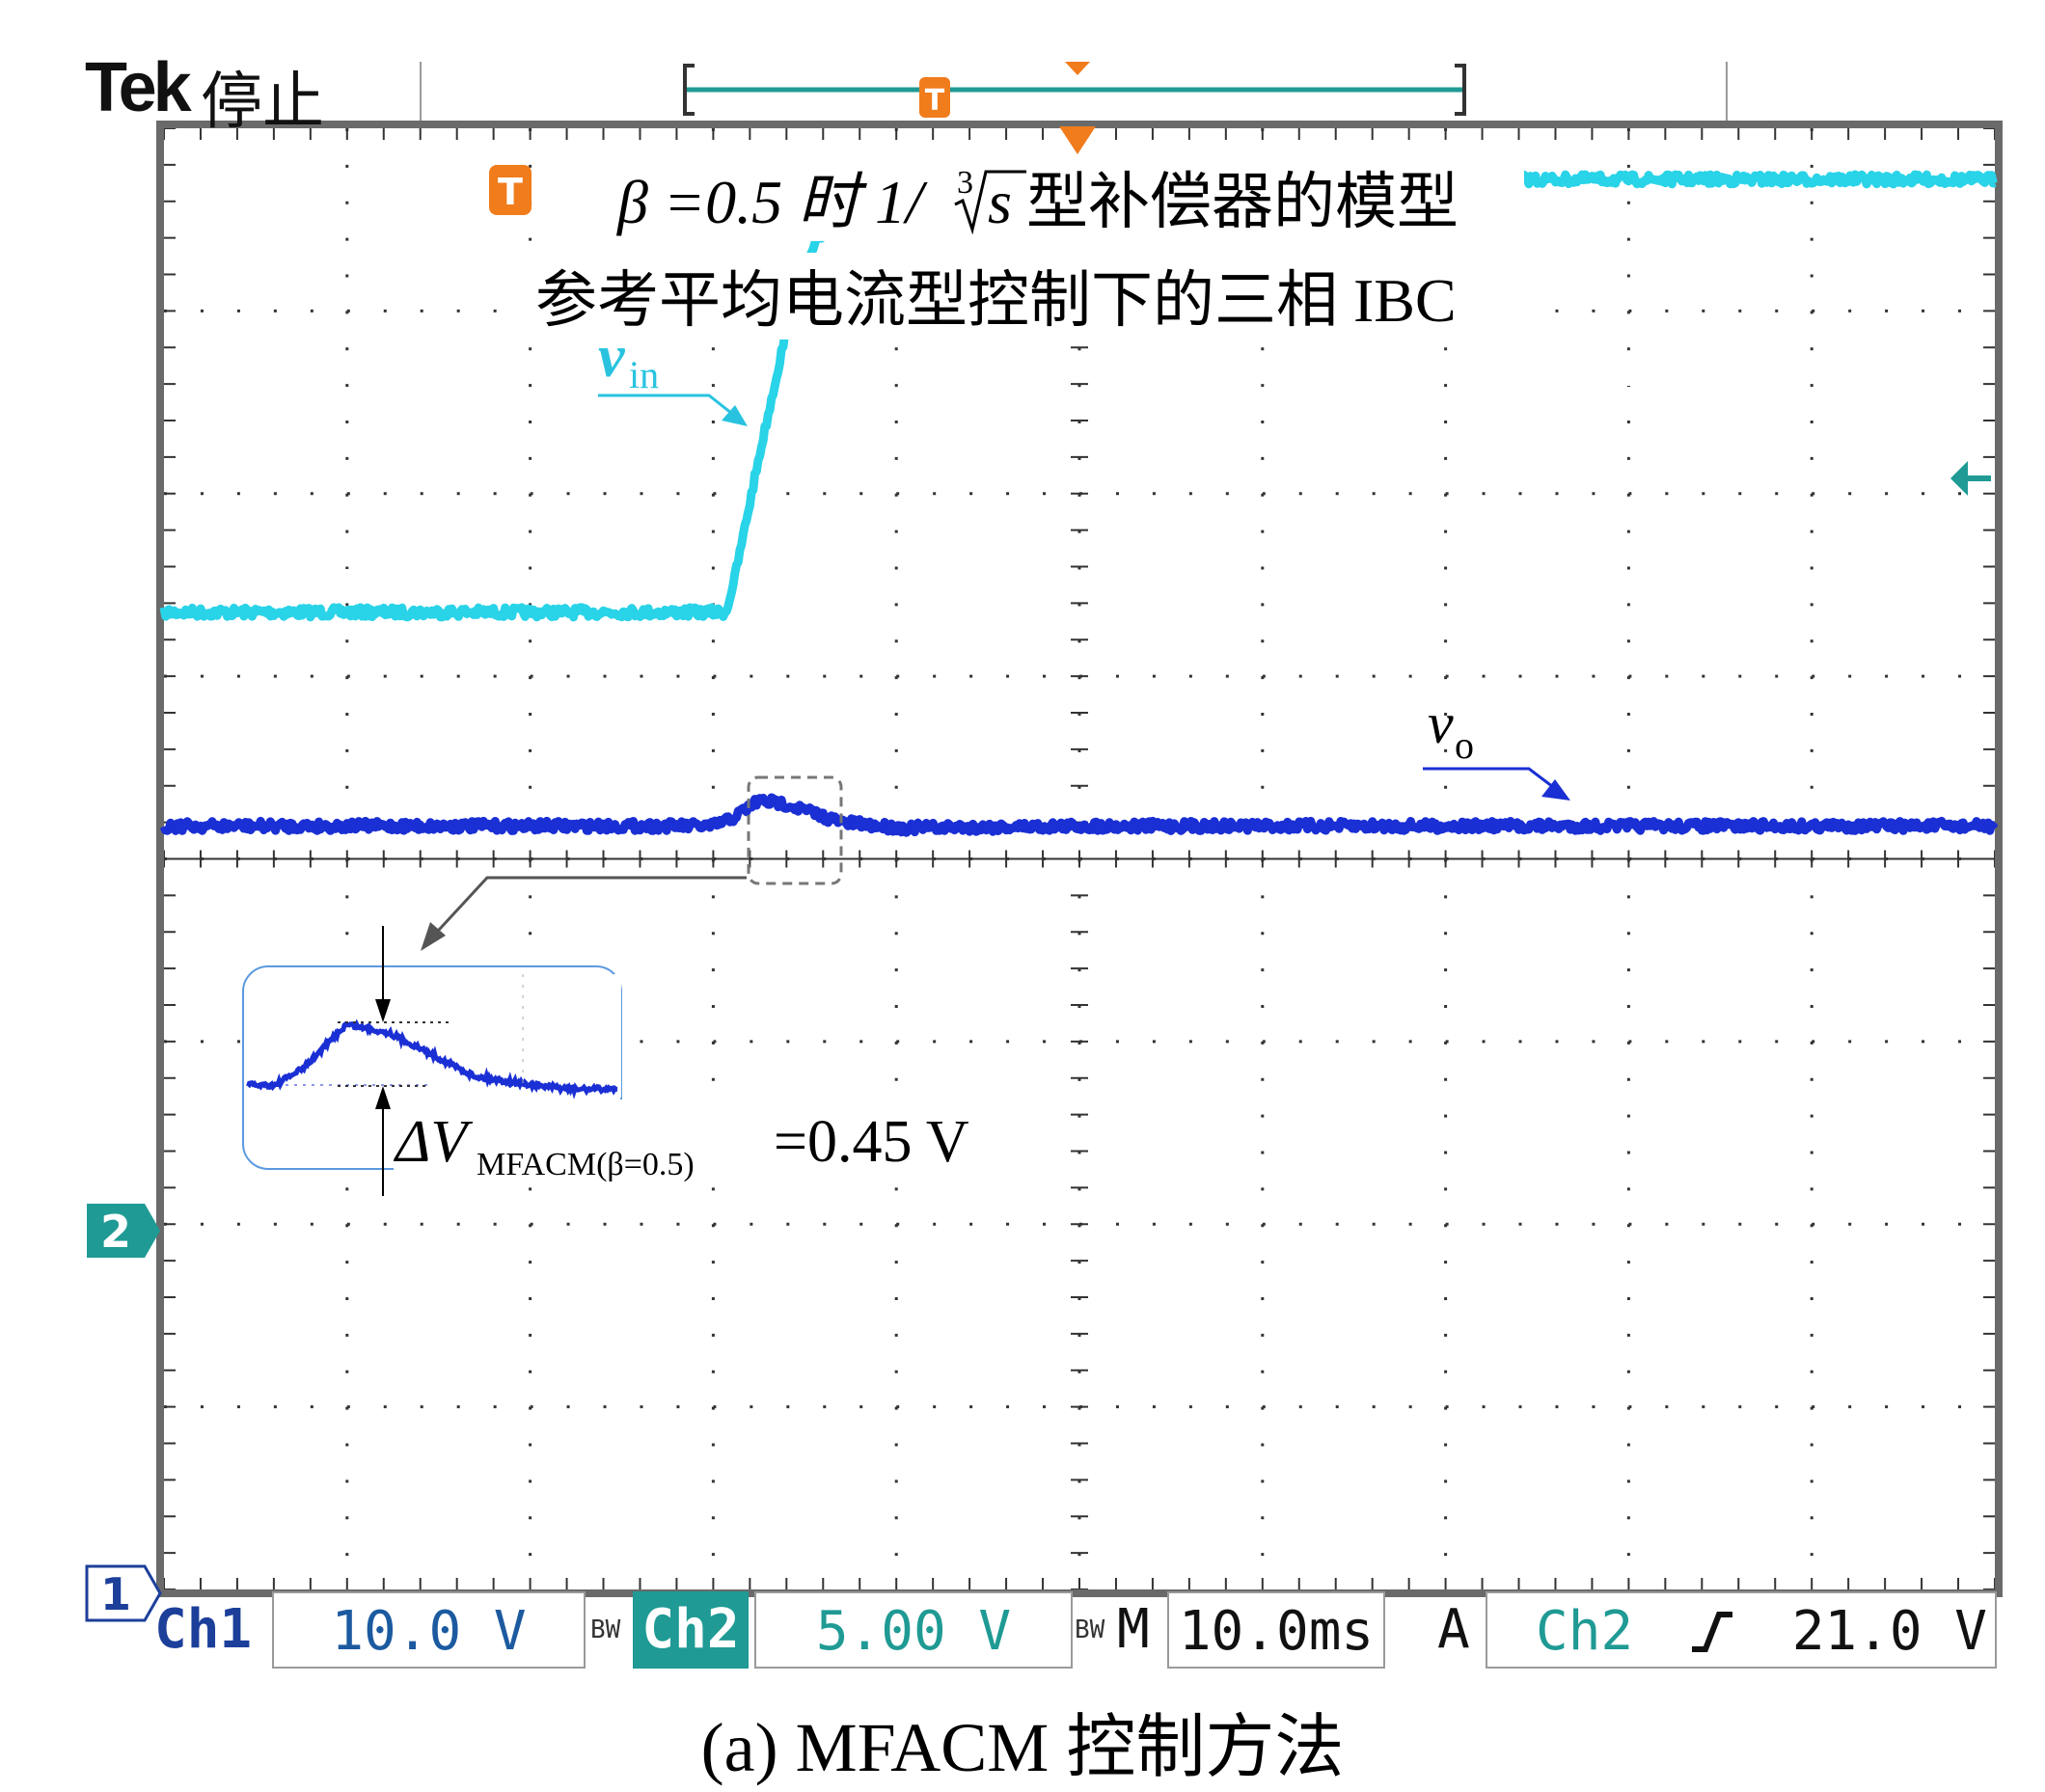  I want to click on ch2-scale-readout: 5.00 V, so click(913, 1630).